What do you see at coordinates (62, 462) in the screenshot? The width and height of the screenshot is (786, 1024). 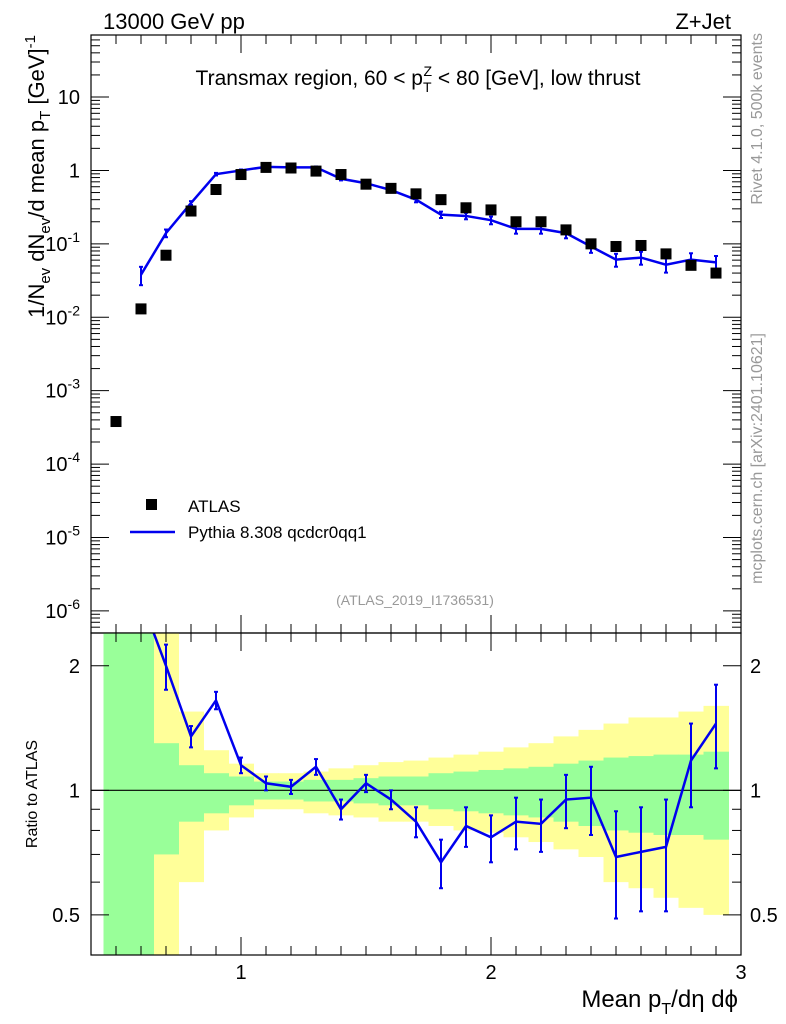 I see `y-tick-label: 10⁻⁴` at bounding box center [62, 462].